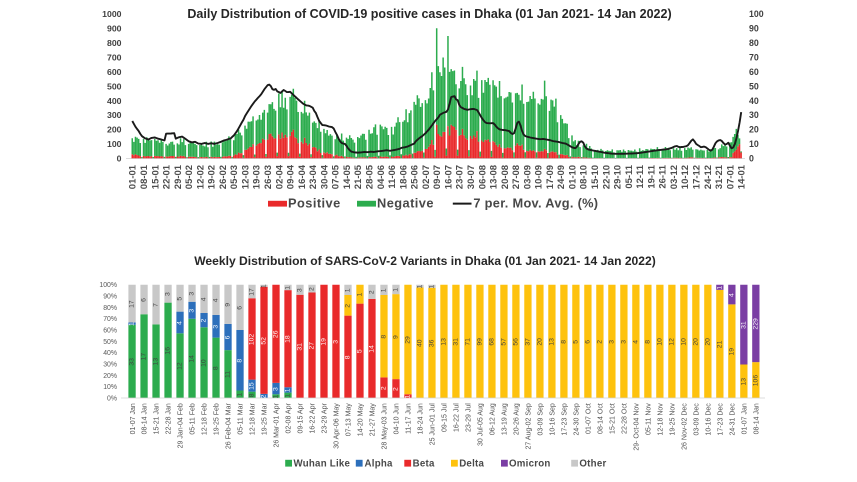 The image size is (857, 482). What do you see at coordinates (155, 176) in the screenshot?
I see `svg-text: 15-01` at bounding box center [155, 176].